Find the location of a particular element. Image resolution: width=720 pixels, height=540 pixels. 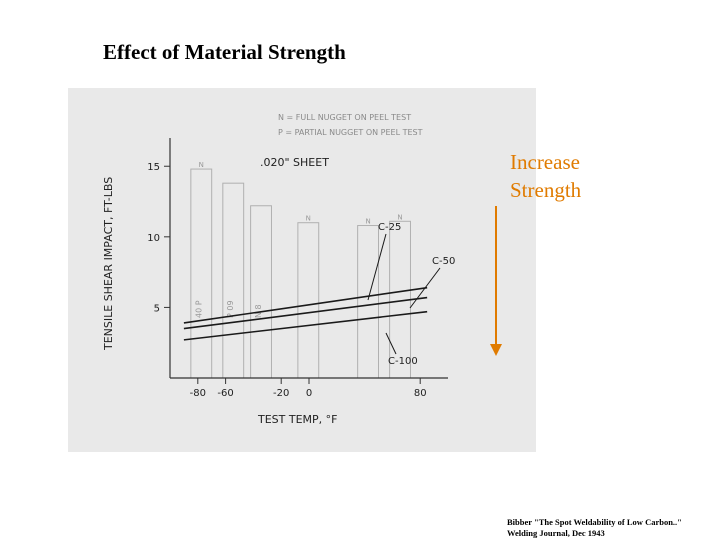

y-axis-label: TENSILE SHEAR IMPACT, FT-LBS is located at coordinates (108, 264).